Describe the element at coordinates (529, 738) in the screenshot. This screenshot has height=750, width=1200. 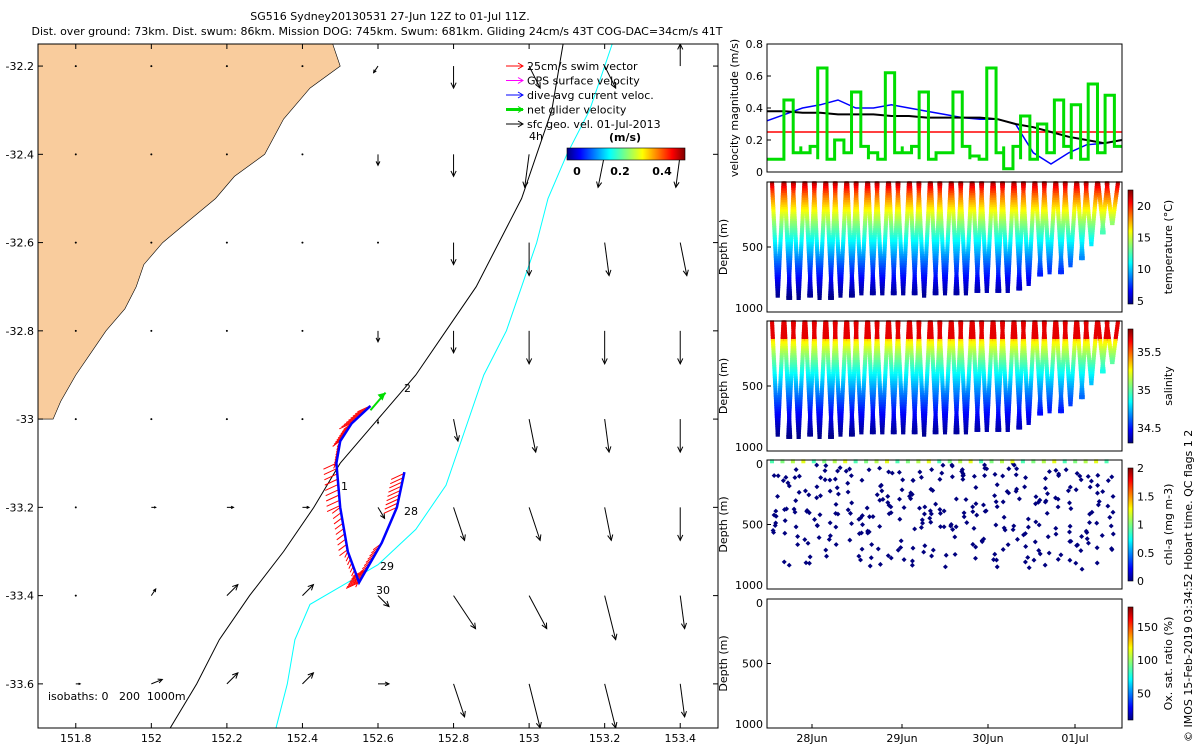
I see `map-x-tick-label: 153` at that location.